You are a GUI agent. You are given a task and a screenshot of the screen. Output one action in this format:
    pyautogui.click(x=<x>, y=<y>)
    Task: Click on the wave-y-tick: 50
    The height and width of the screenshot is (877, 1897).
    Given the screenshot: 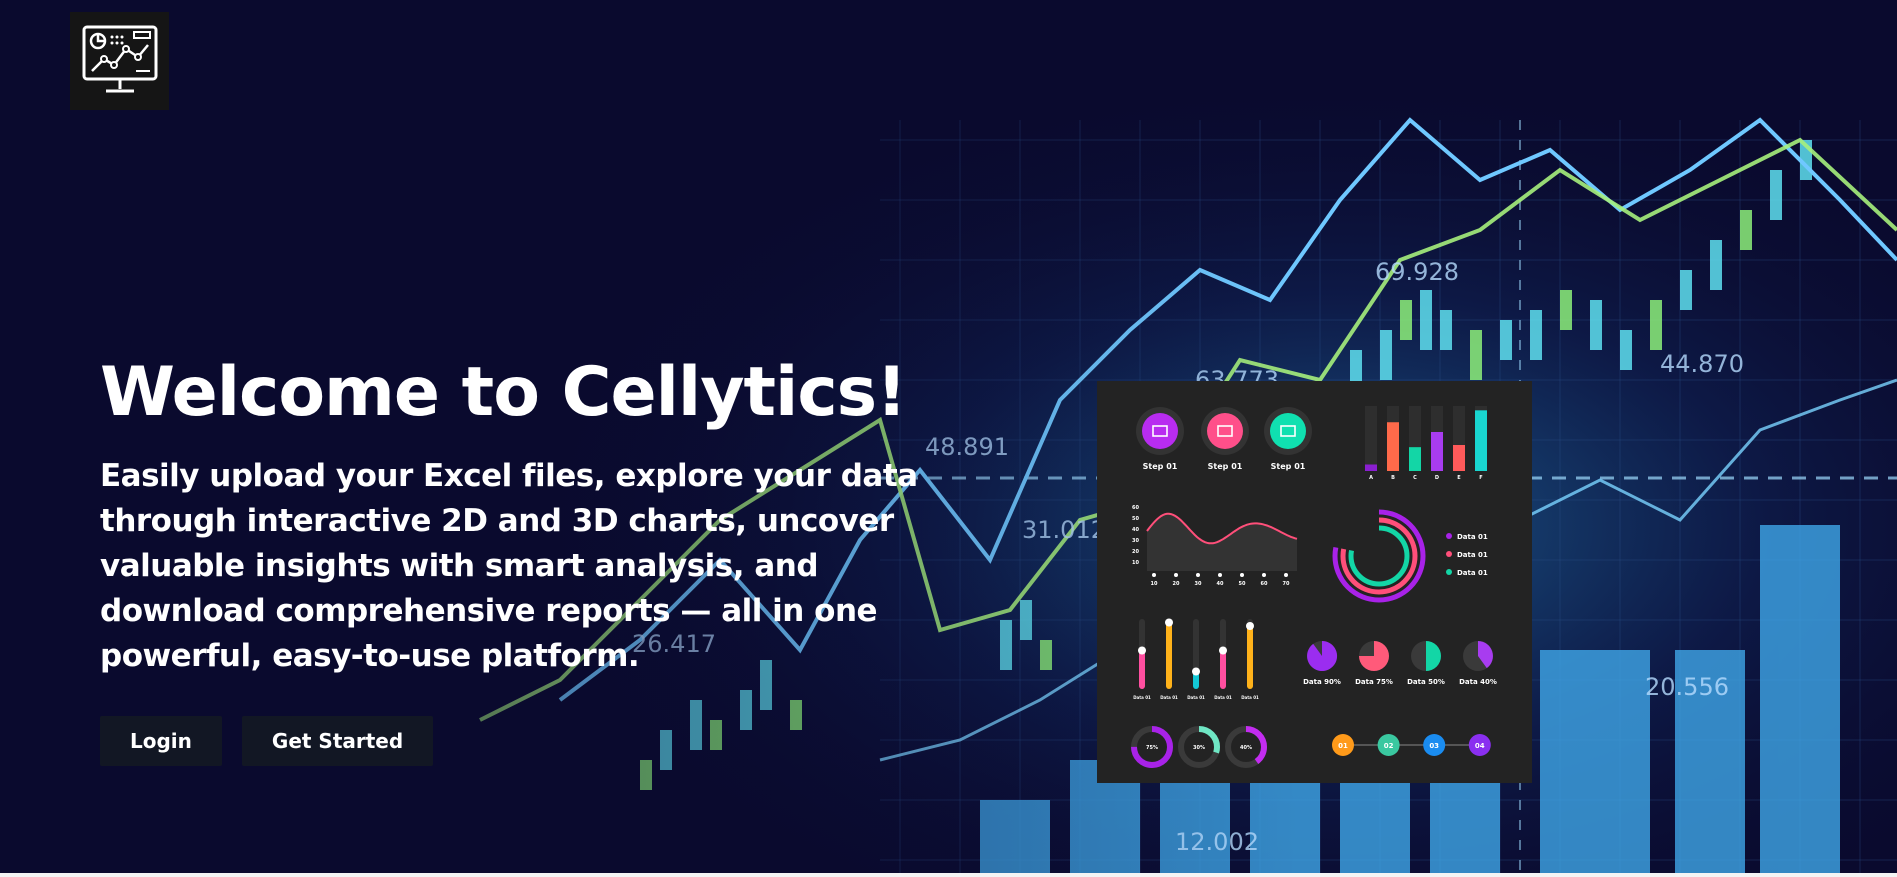 What is the action you would take?
    pyautogui.click(x=1135, y=519)
    